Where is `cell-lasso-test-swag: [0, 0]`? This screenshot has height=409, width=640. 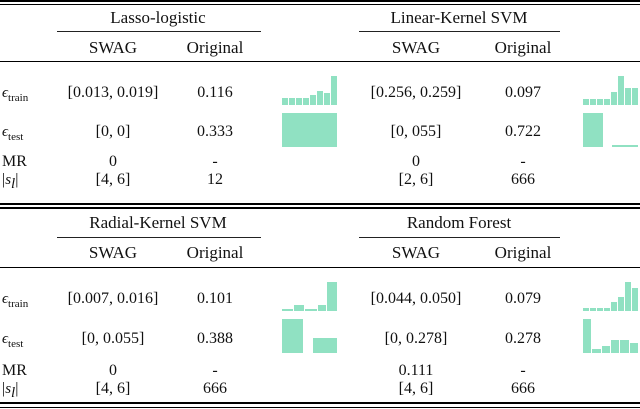 cell-lasso-test-swag: [0, 0] is located at coordinates (113, 131).